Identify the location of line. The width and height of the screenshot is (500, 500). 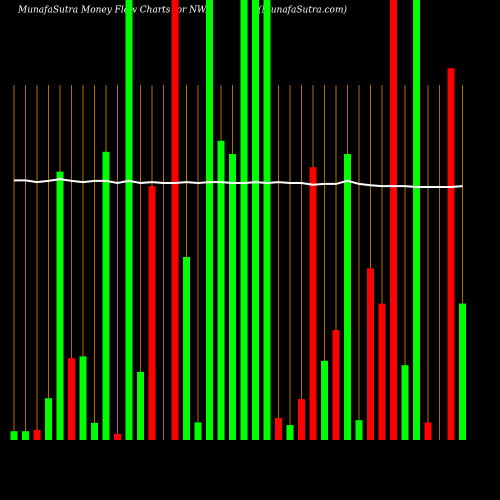
(238, 183).